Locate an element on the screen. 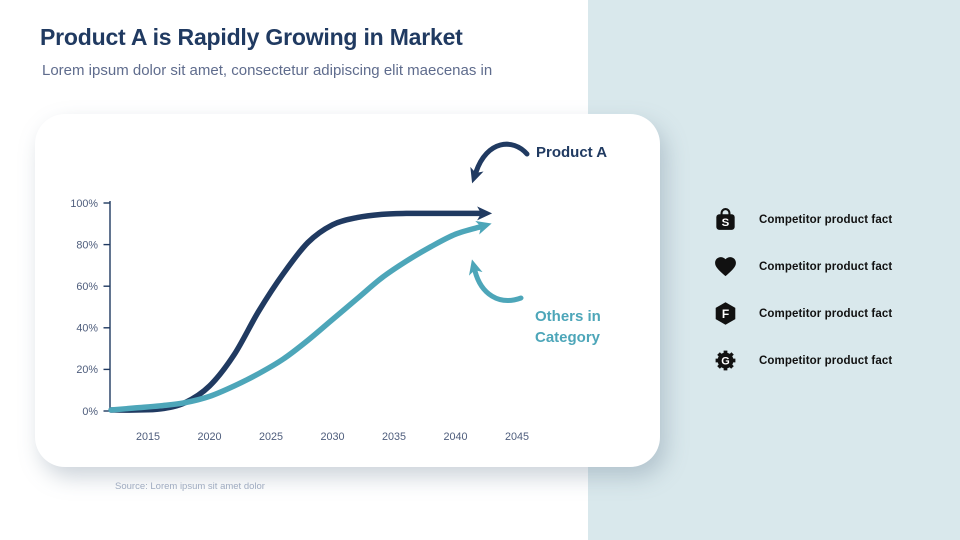  svg-text: F is located at coordinates (725, 314).